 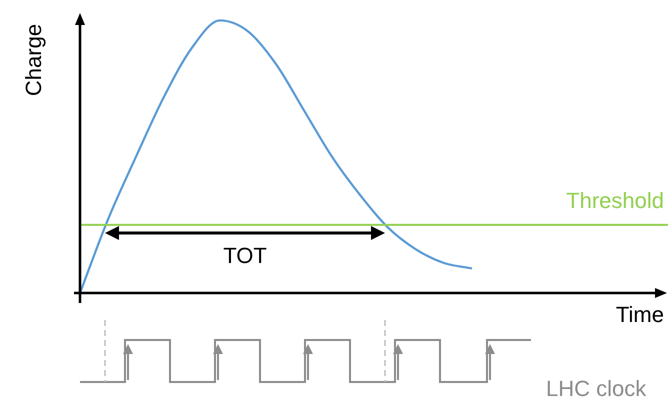 I want to click on ref-line-label: Threshold, so click(x=615, y=200).